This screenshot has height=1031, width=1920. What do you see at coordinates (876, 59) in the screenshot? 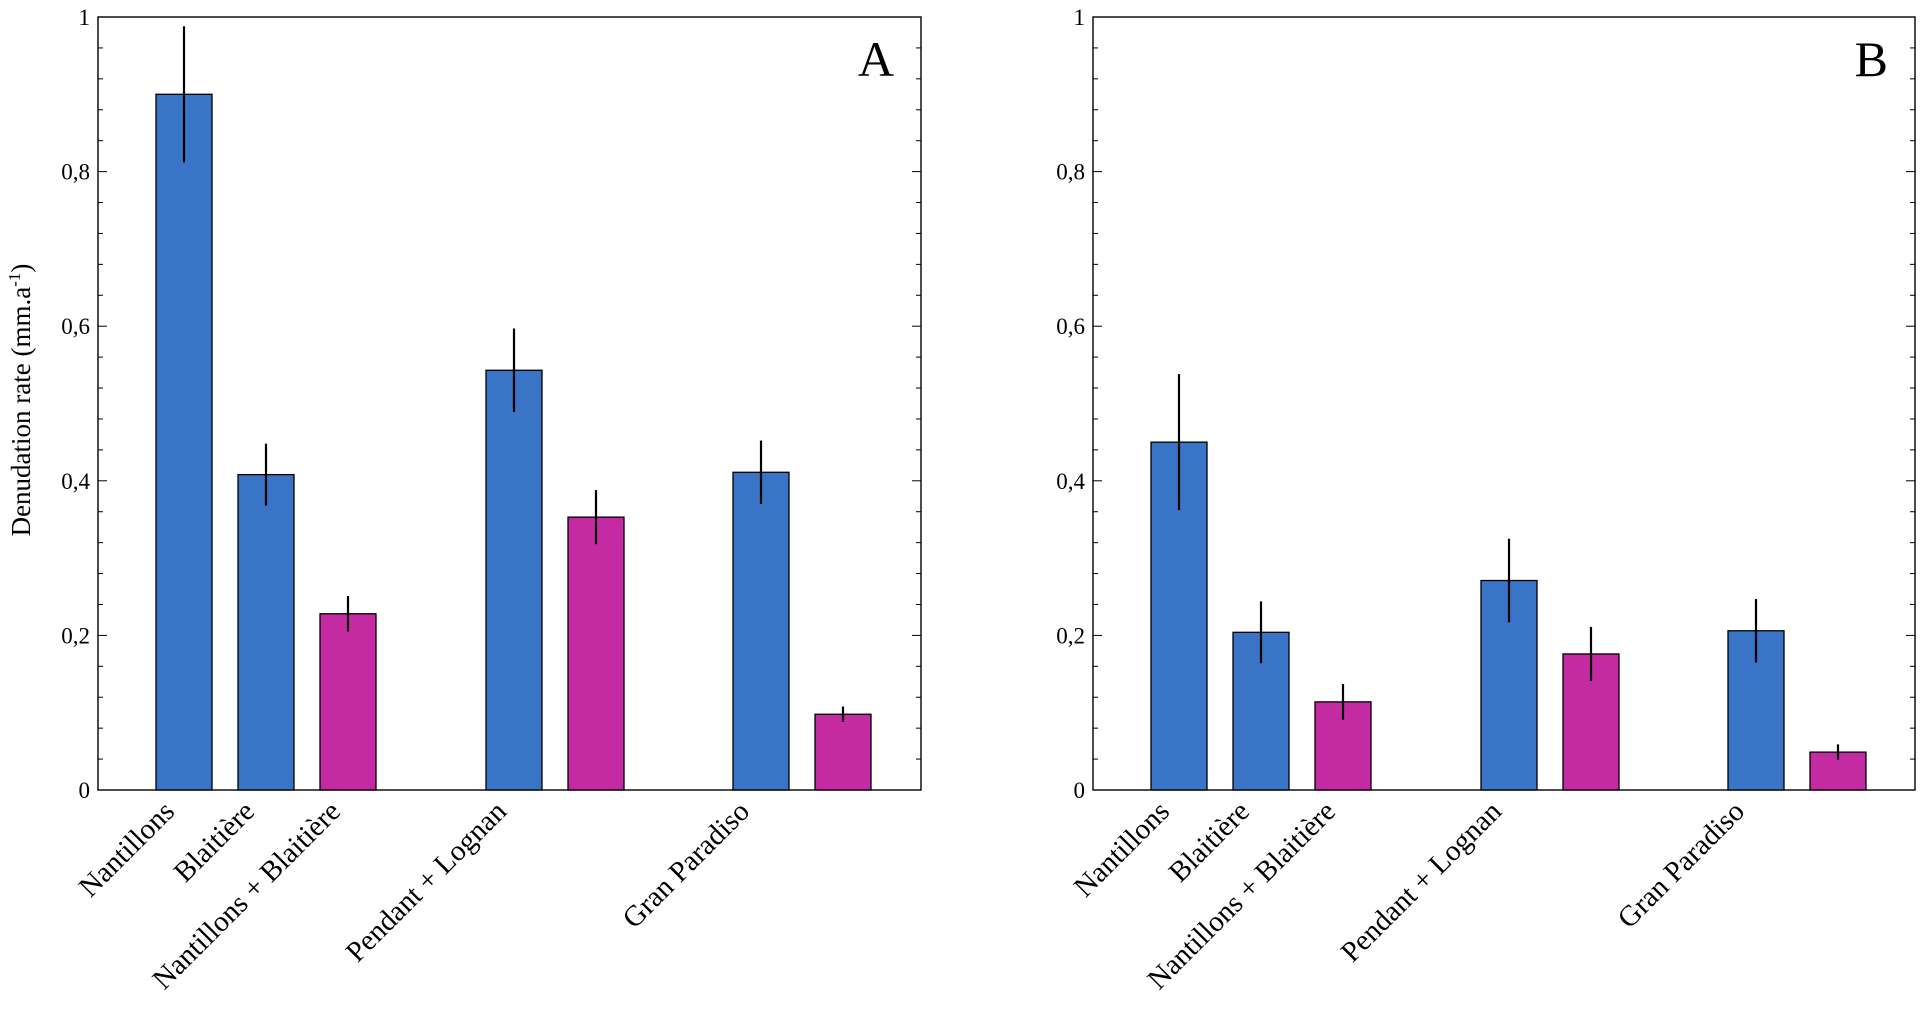
I see `panel-letter: A` at bounding box center [876, 59].